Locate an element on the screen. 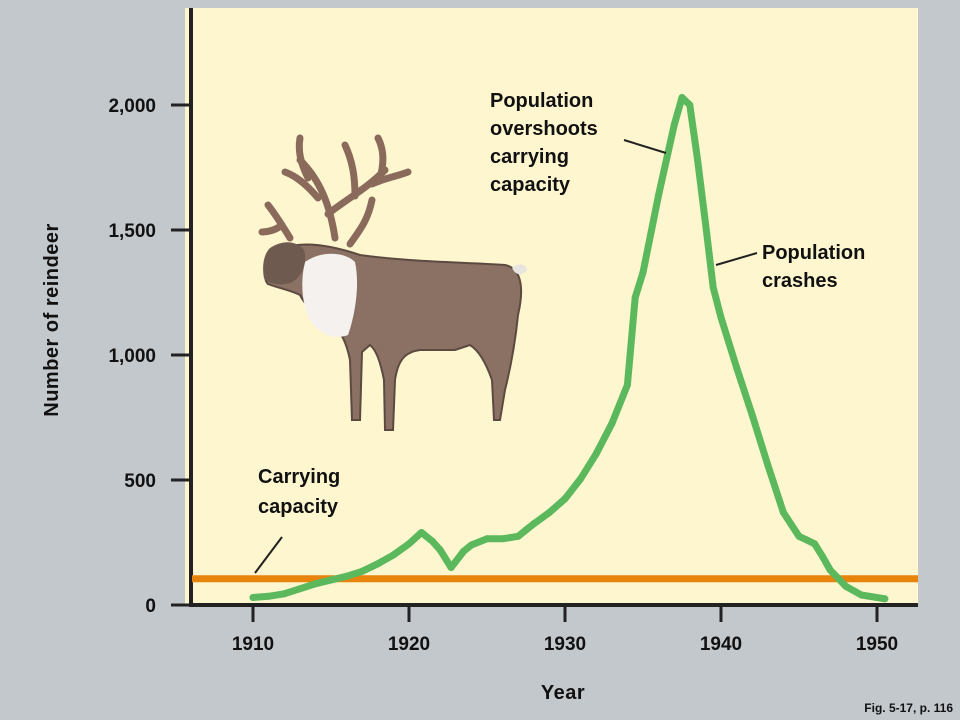 Image resolution: width=960 pixels, height=720 pixels. reindeer-illustration is located at coordinates (392, 282).